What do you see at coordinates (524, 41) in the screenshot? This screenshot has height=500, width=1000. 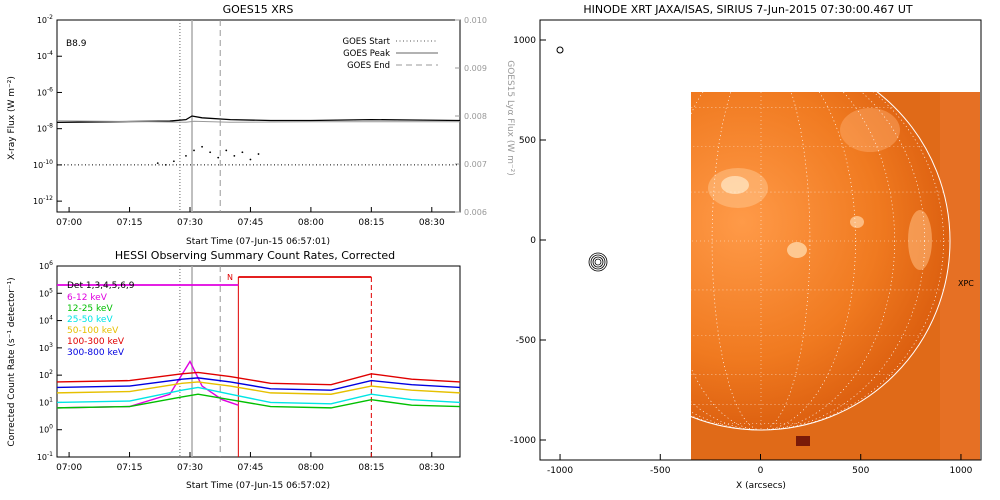 I see `xrt-y-tick-label: 1000` at bounding box center [524, 41].